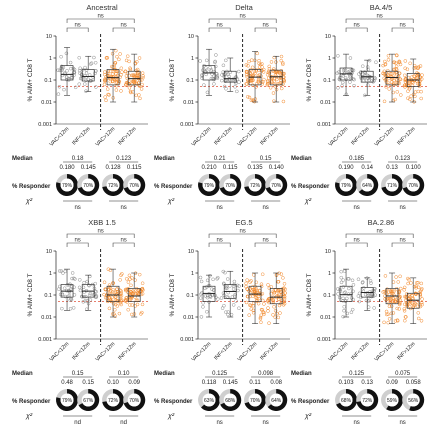 The height and width of the screenshot is (426, 440). I want to click on x-tick-label: VAC<12m, so click(202, 352).